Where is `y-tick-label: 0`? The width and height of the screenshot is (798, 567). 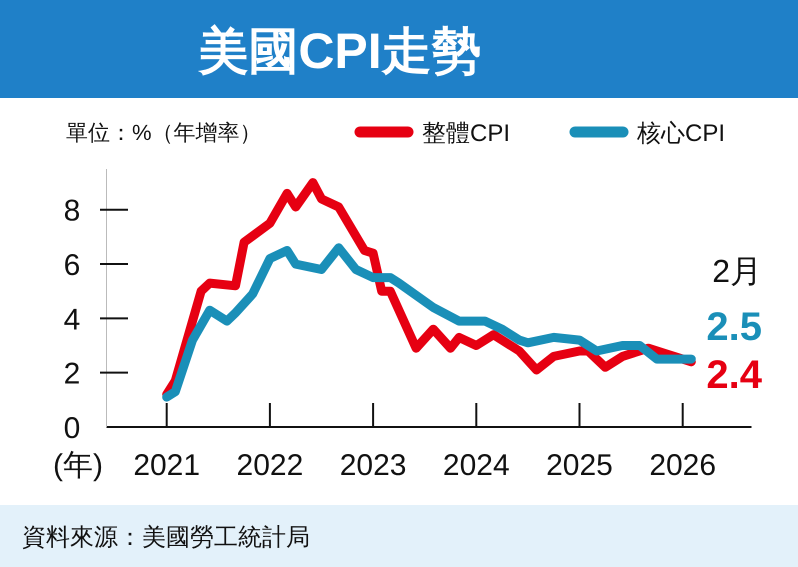 y-tick-label: 0 is located at coordinates (72, 428).